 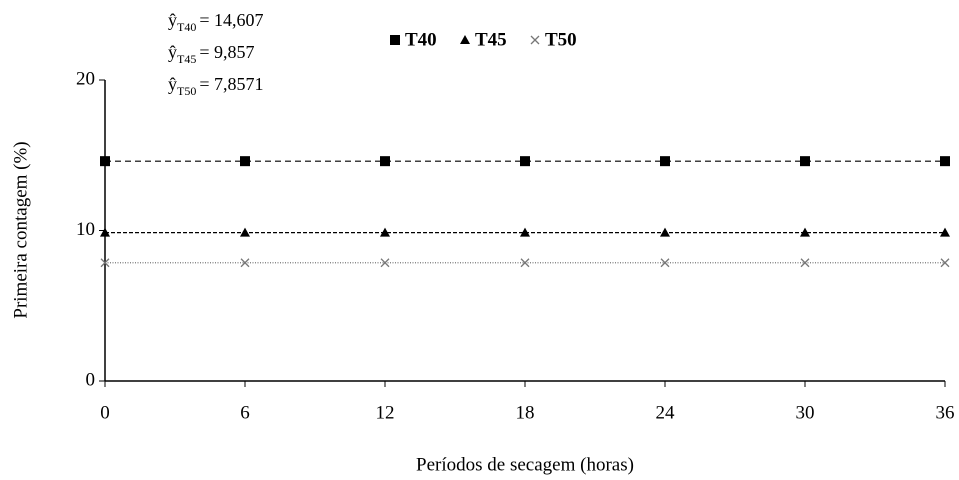 What do you see at coordinates (525, 412) in the screenshot?
I see `x-tick-label: 18` at bounding box center [525, 412].